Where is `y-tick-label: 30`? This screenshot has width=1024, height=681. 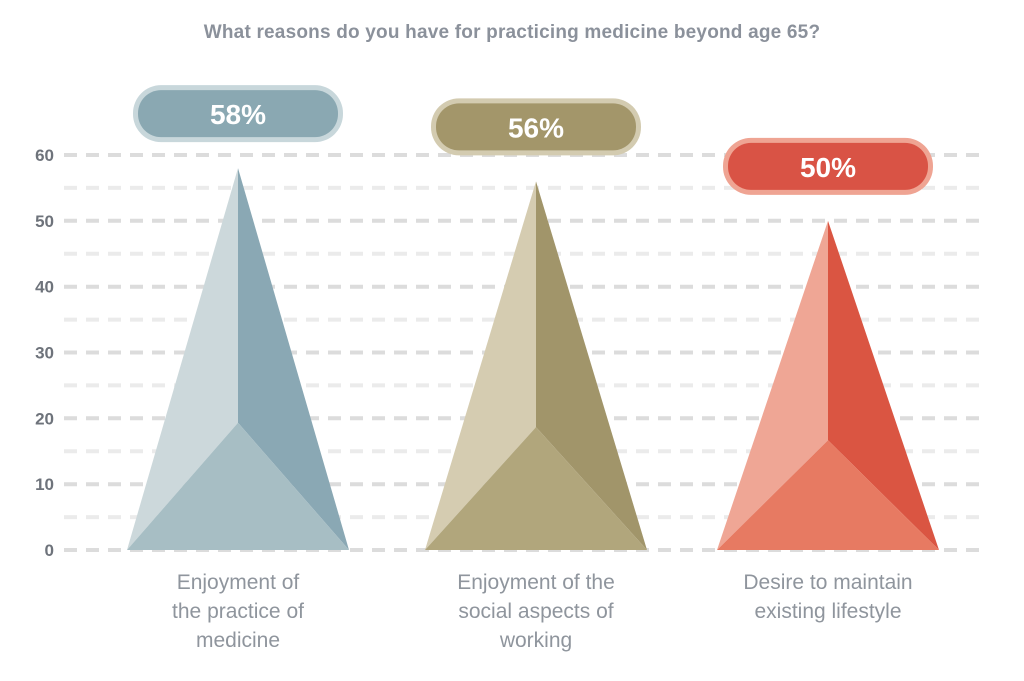 y-tick-label: 30 is located at coordinates (44, 353).